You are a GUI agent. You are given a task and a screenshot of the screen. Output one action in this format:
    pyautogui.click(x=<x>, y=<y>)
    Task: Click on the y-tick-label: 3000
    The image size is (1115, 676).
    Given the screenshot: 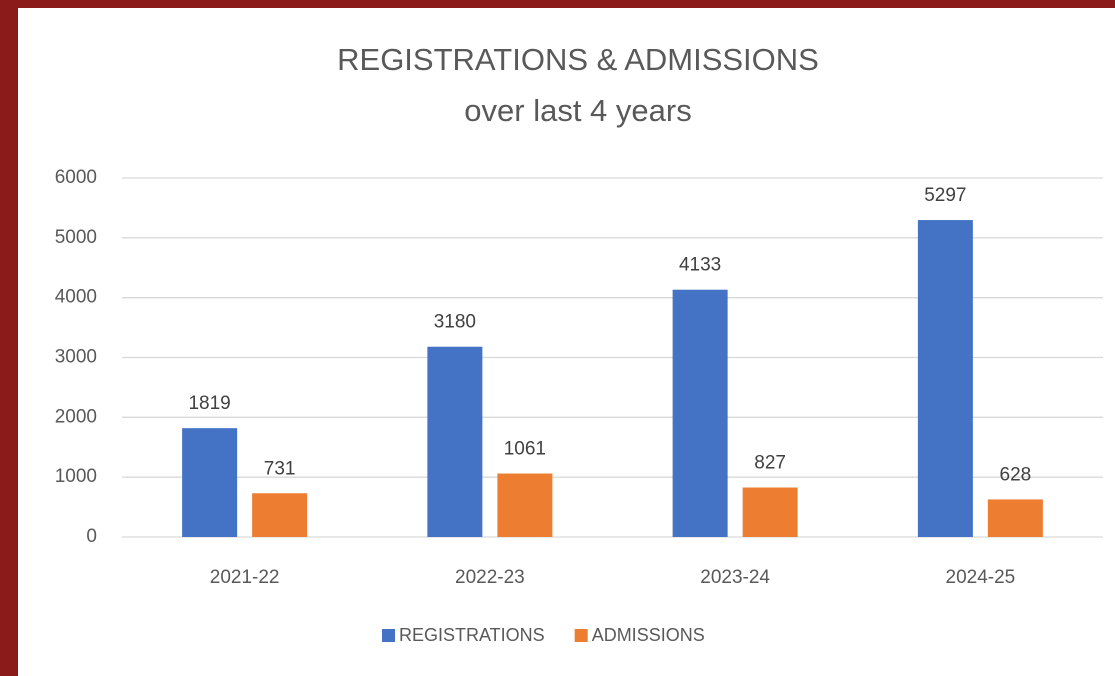 What is the action you would take?
    pyautogui.click(x=76, y=357)
    